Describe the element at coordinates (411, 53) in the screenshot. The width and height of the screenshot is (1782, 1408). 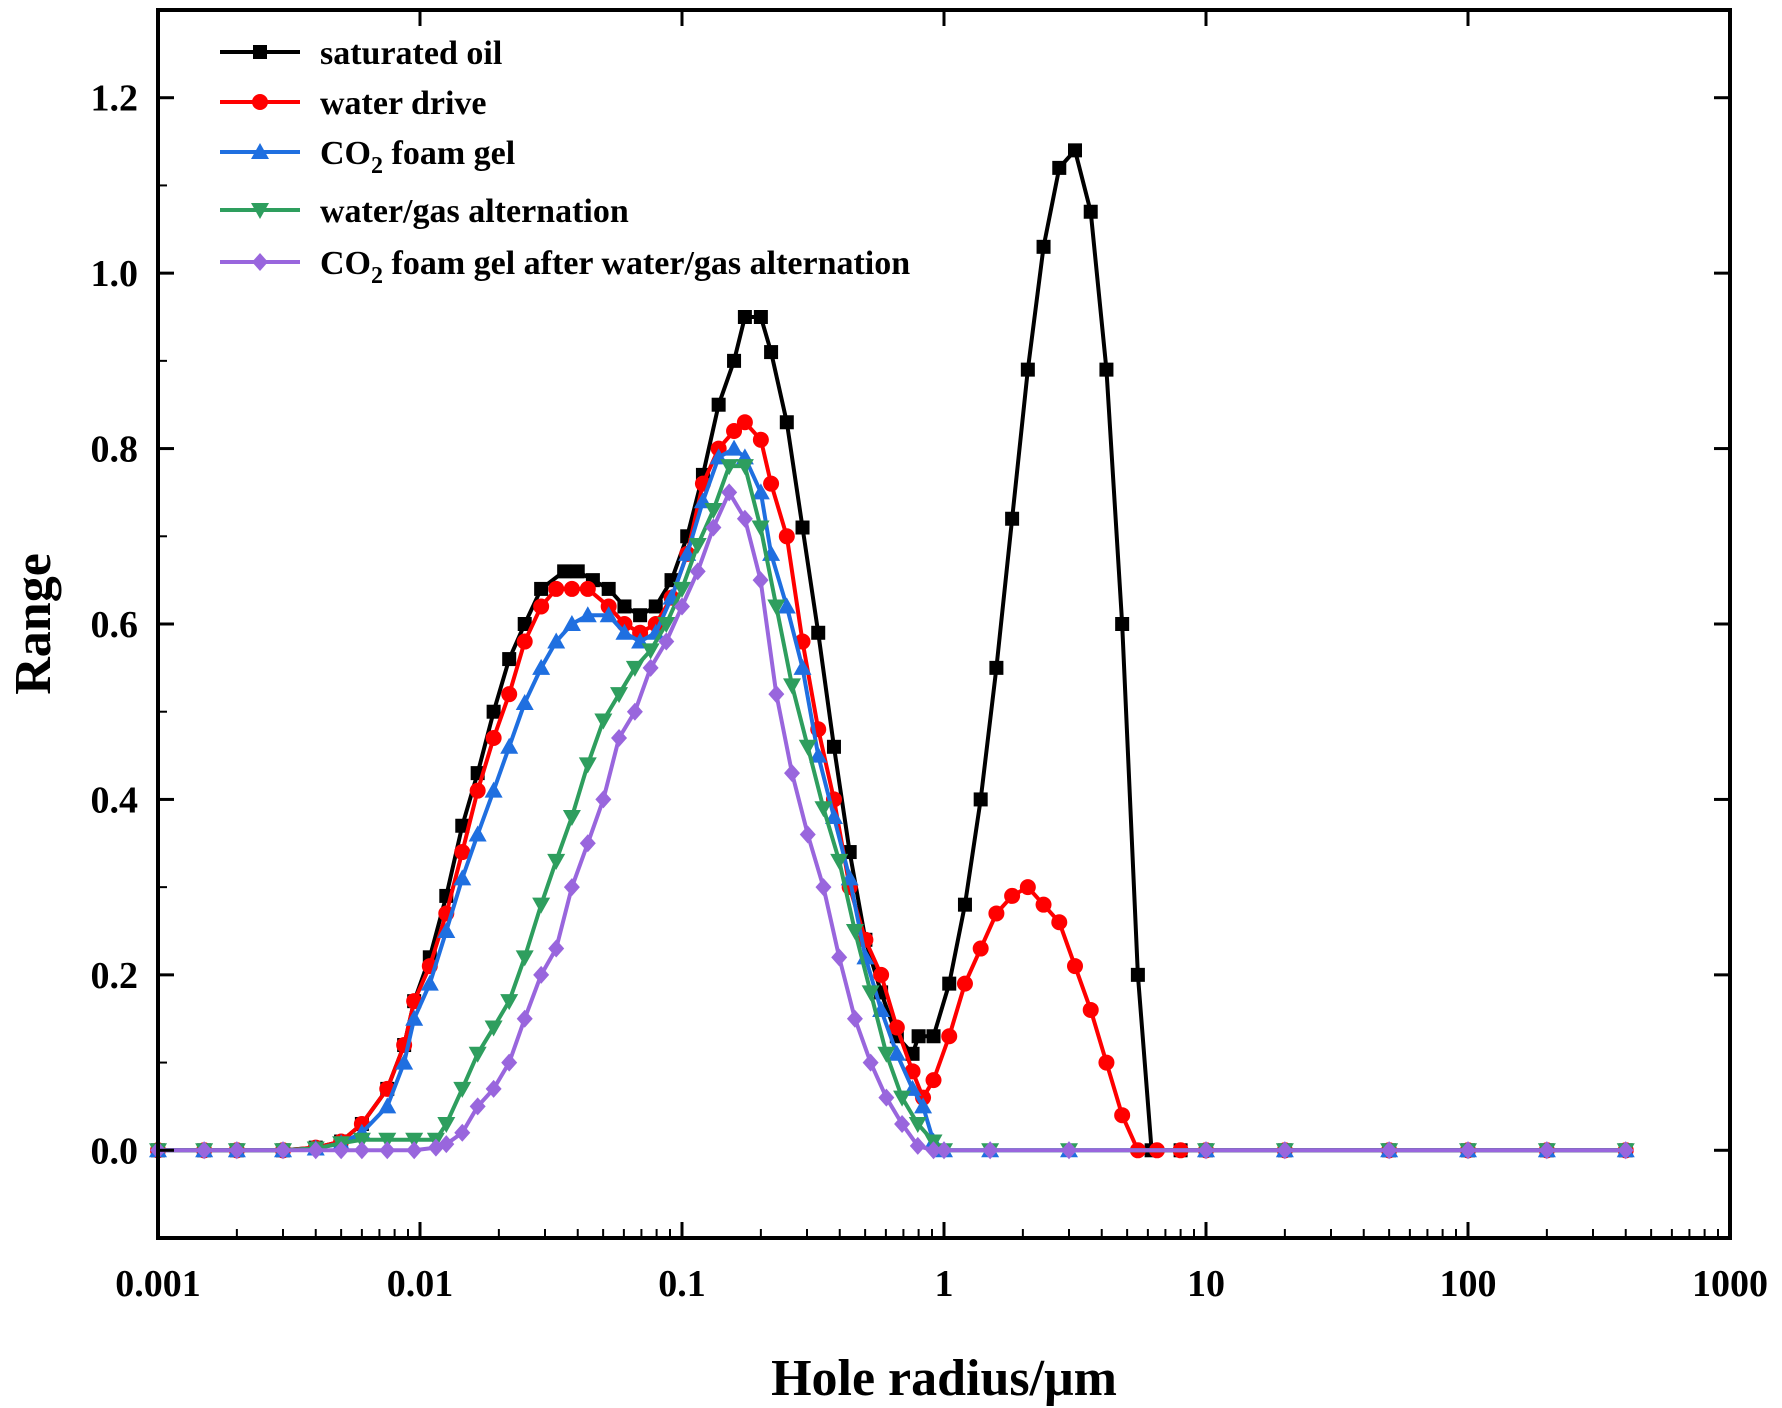
I see `legend-label-main: saturated oil` at that location.